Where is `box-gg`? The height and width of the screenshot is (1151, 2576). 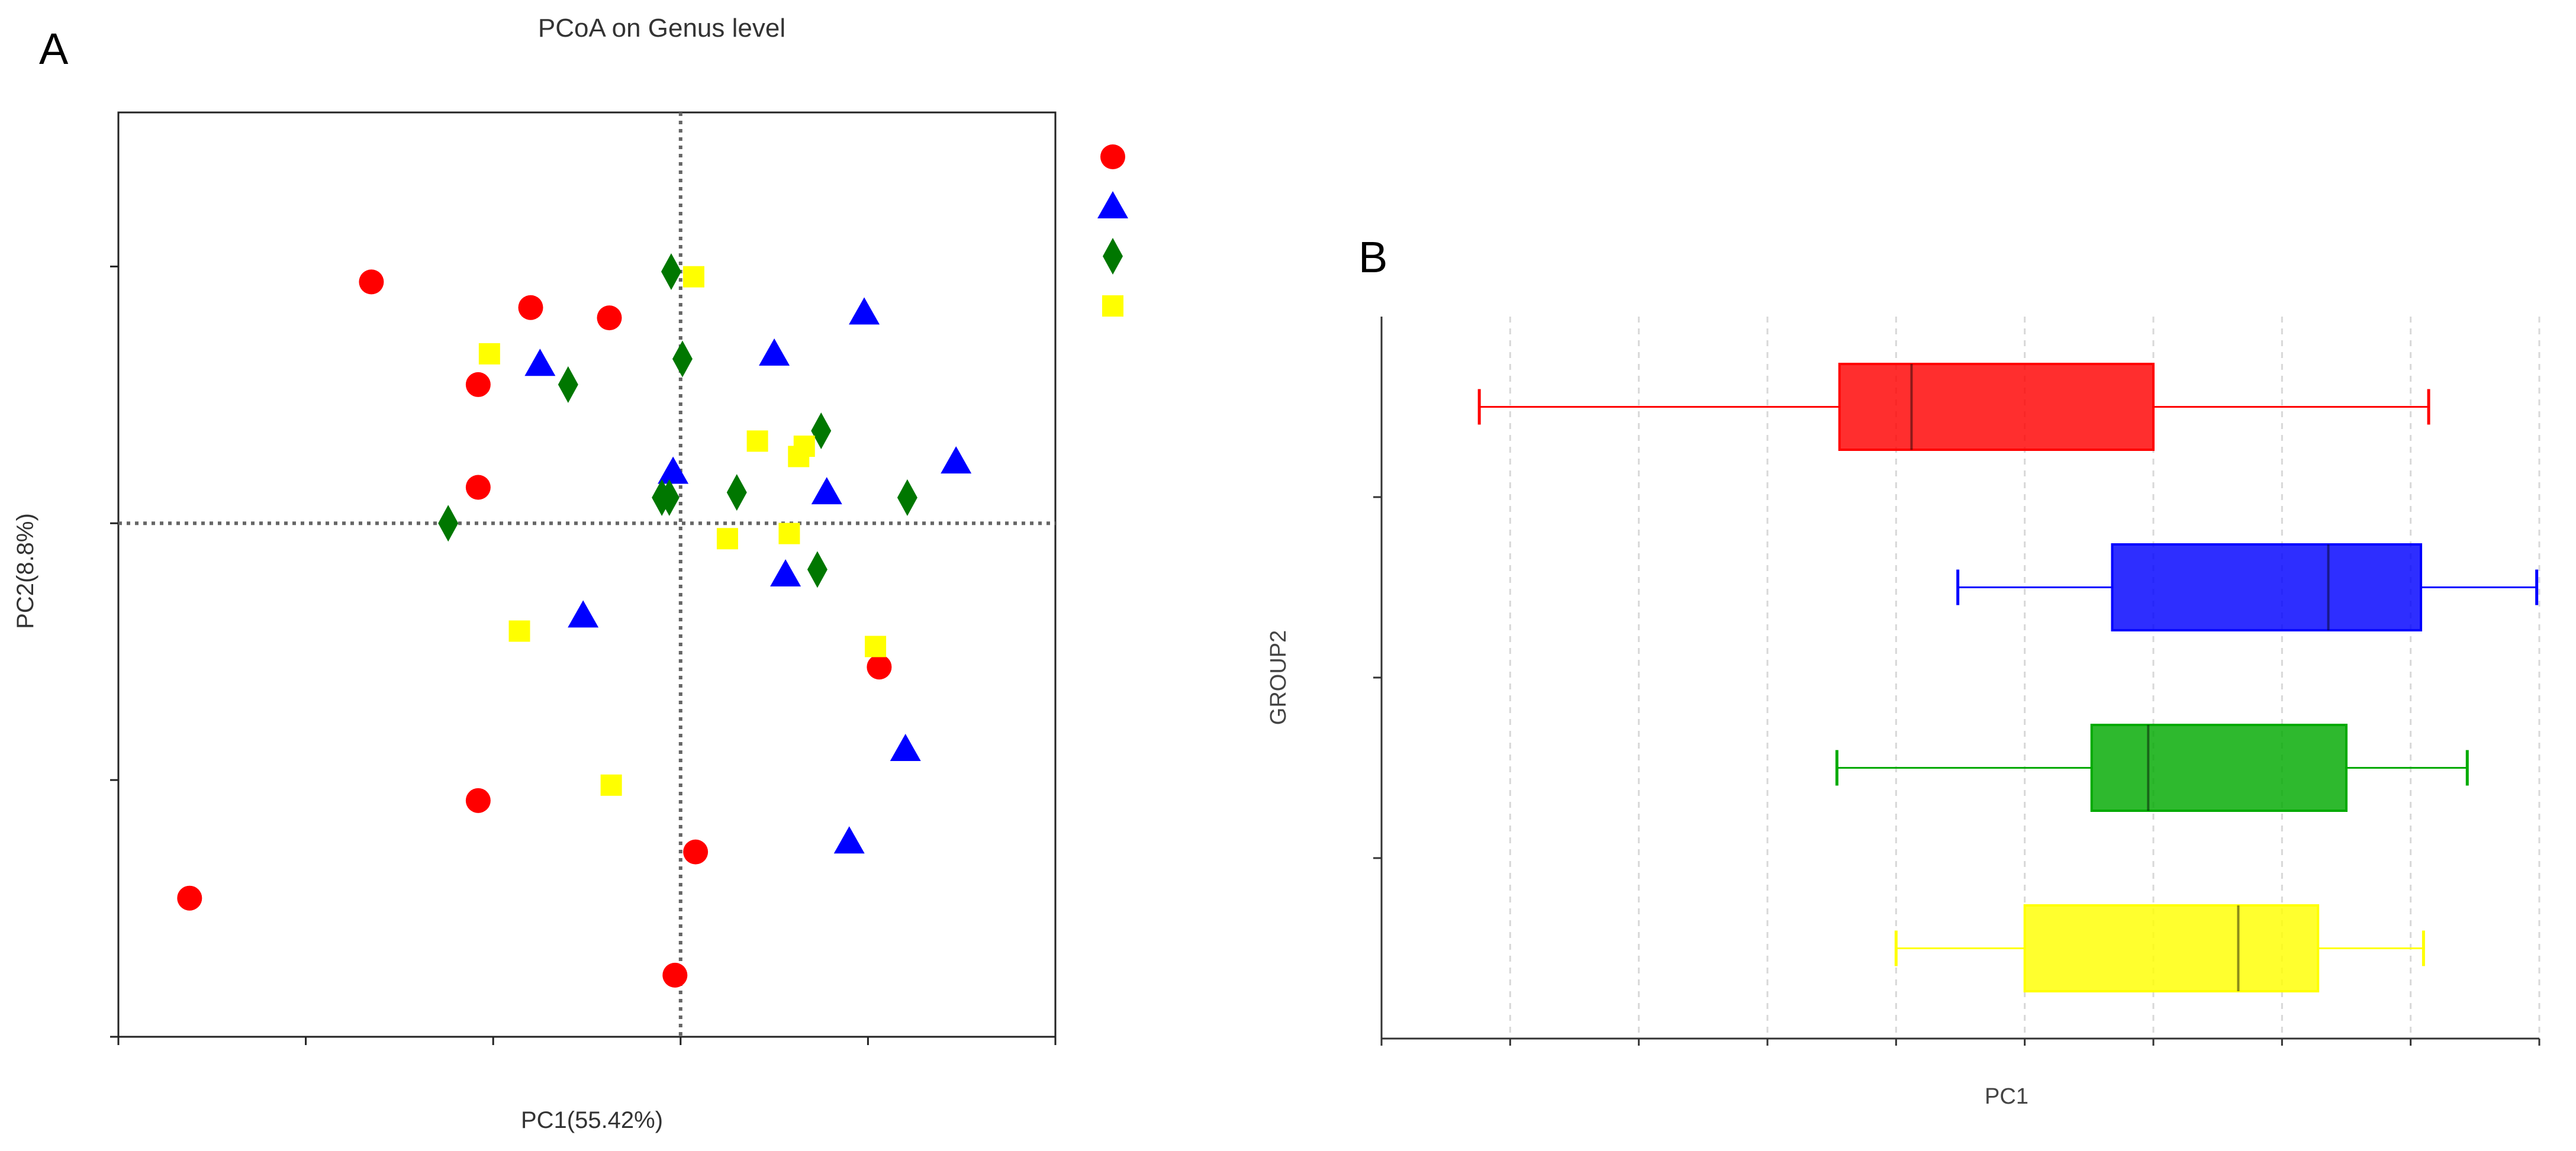 box-gg is located at coordinates (2159, 948).